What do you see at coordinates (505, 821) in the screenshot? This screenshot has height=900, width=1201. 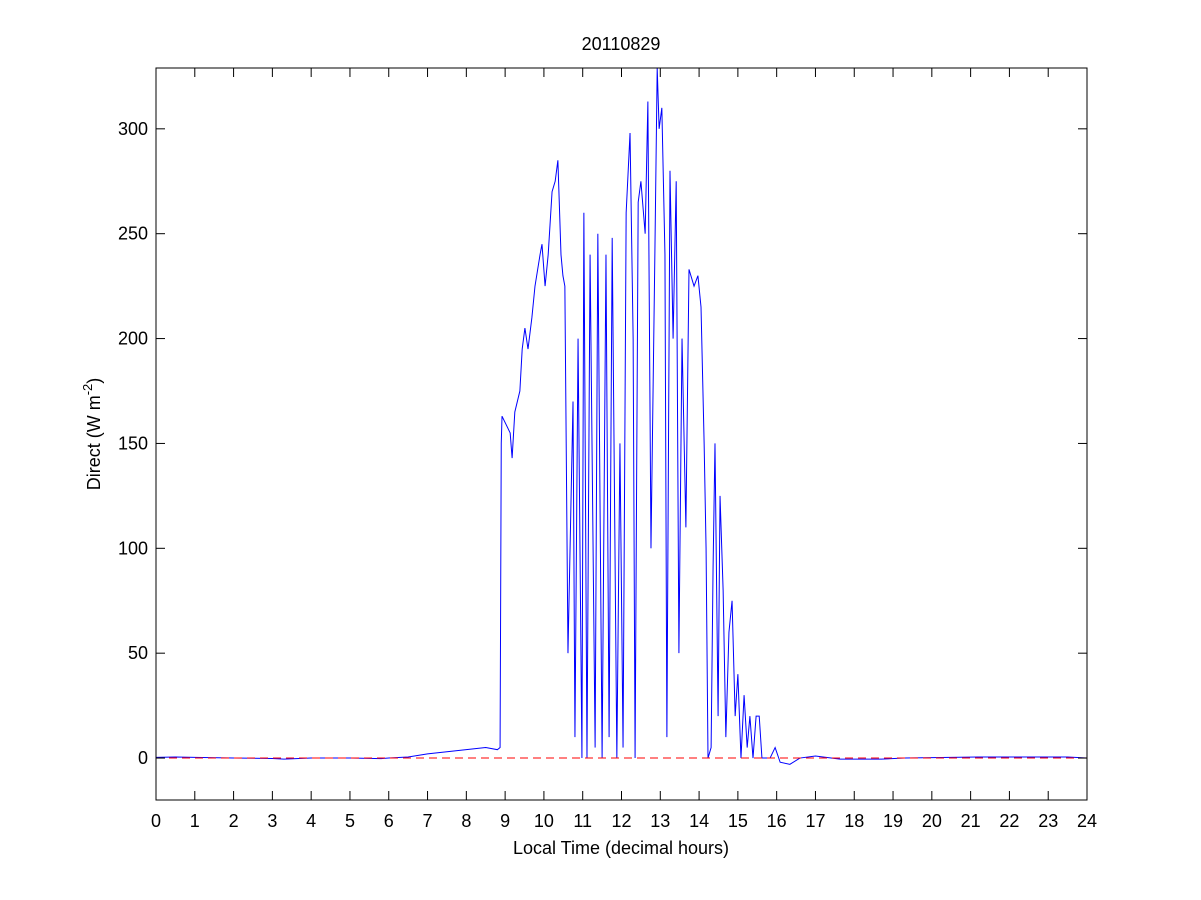 I see `x-tick-label: 9` at bounding box center [505, 821].